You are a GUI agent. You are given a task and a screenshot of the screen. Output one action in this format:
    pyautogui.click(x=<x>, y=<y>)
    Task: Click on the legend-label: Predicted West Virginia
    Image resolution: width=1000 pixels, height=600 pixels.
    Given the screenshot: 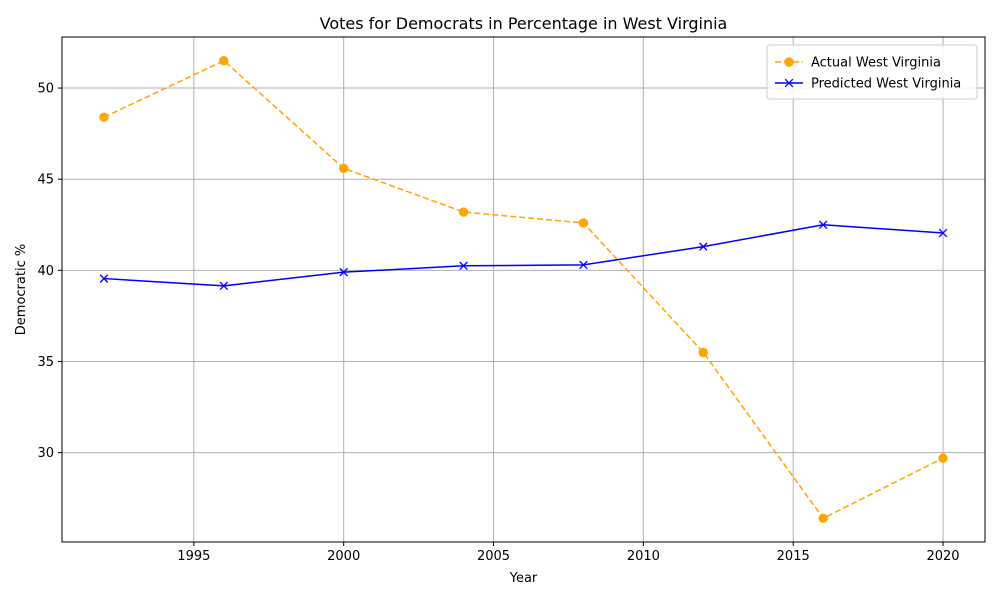 What is the action you would take?
    pyautogui.click(x=886, y=84)
    